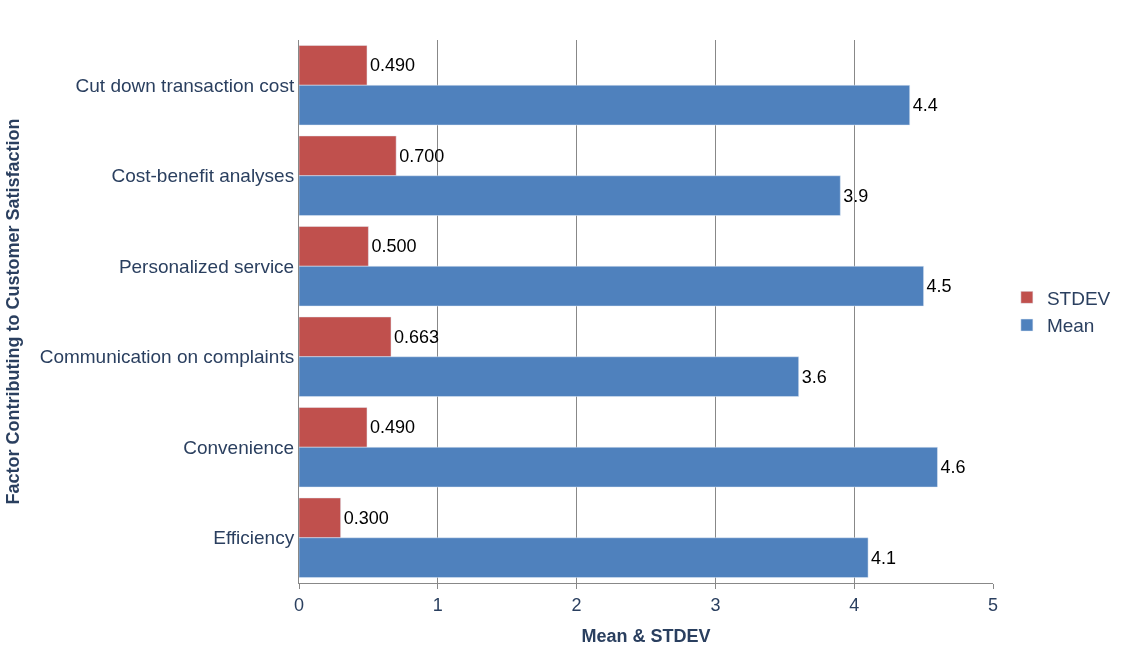 The height and width of the screenshot is (654, 1128). What do you see at coordinates (1078, 298) in the screenshot?
I see `legend-label: STDEV` at bounding box center [1078, 298].